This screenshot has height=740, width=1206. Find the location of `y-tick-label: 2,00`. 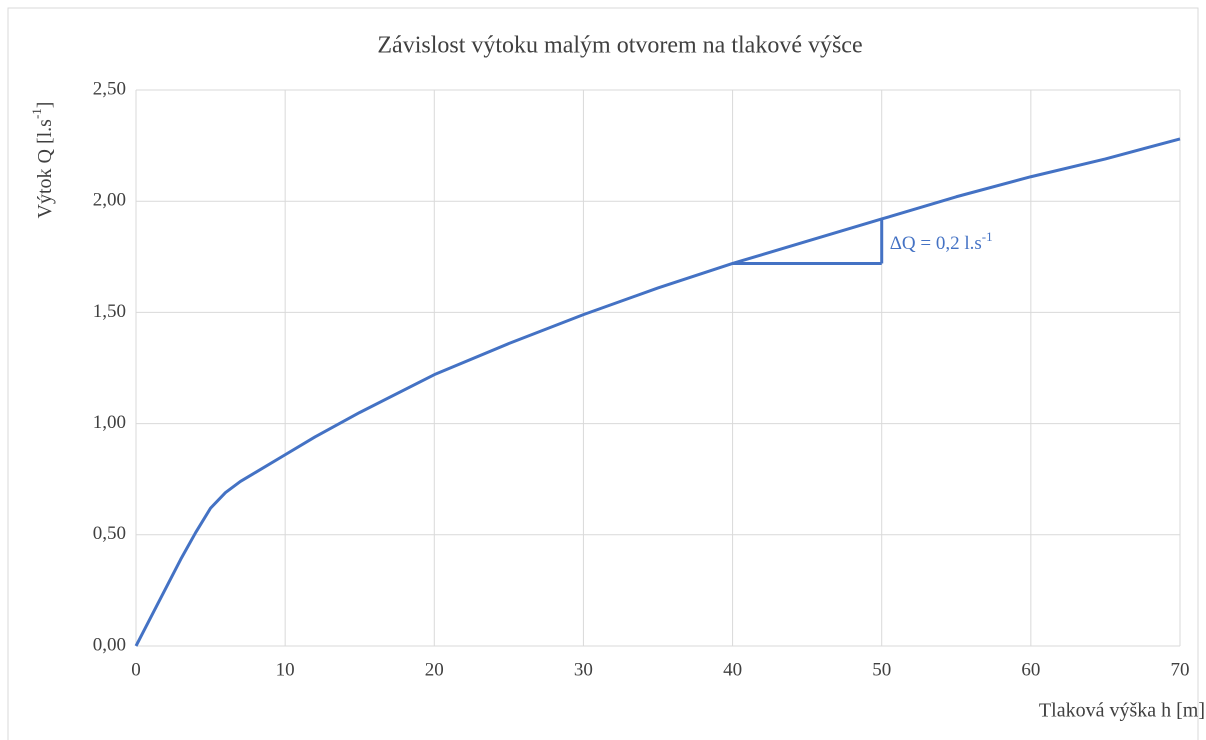

y-tick-label: 2,00 is located at coordinates (109, 200).